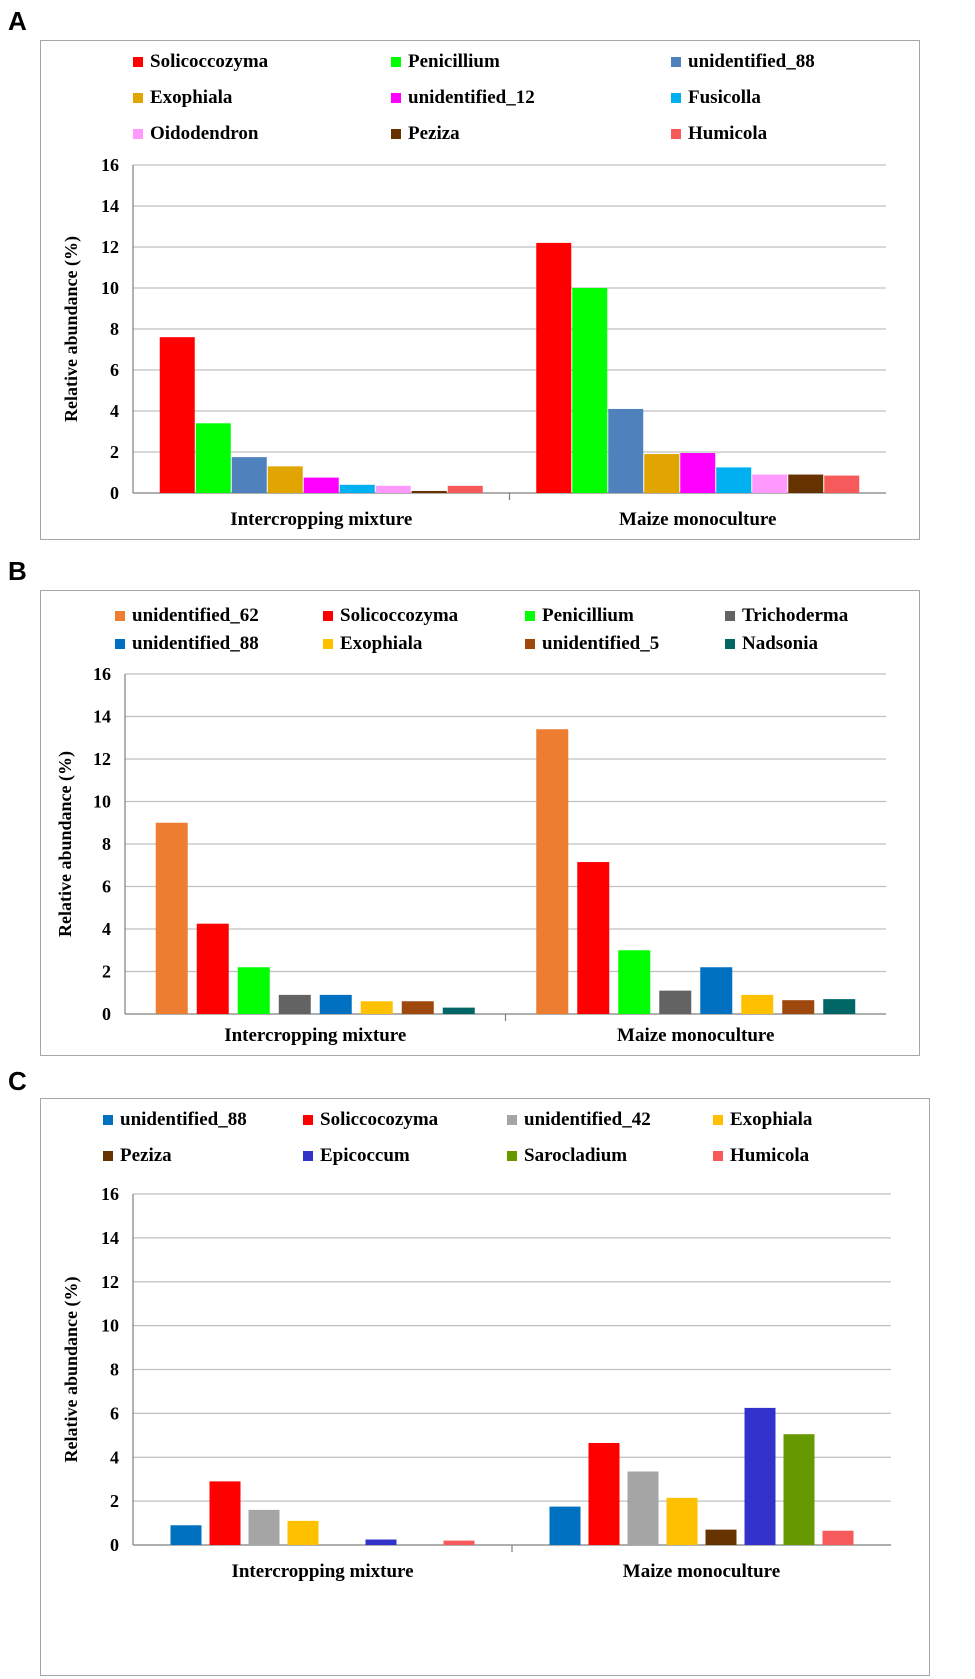 The image size is (975, 1679). I want to click on y-tick-label: 2, so click(106, 972).